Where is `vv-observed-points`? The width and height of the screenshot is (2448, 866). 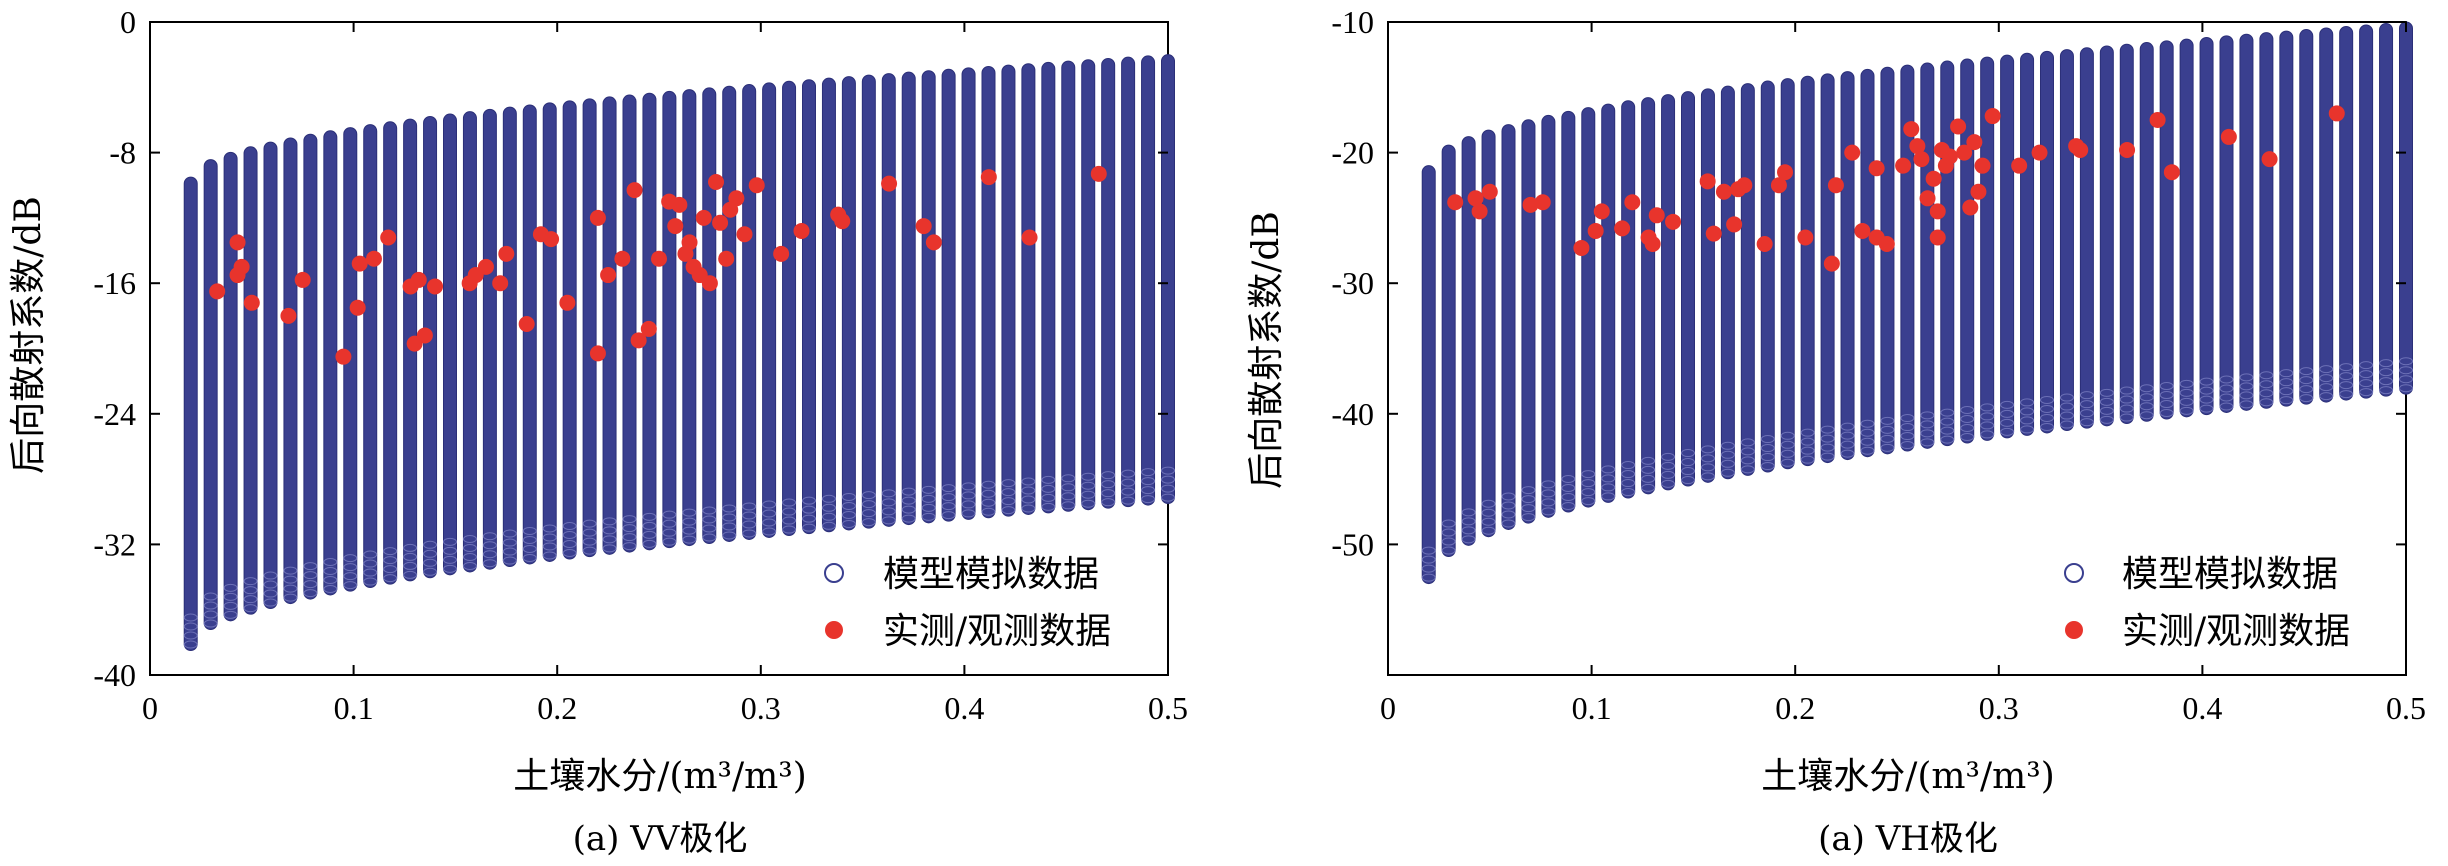 vv-observed-points is located at coordinates (658, 265).